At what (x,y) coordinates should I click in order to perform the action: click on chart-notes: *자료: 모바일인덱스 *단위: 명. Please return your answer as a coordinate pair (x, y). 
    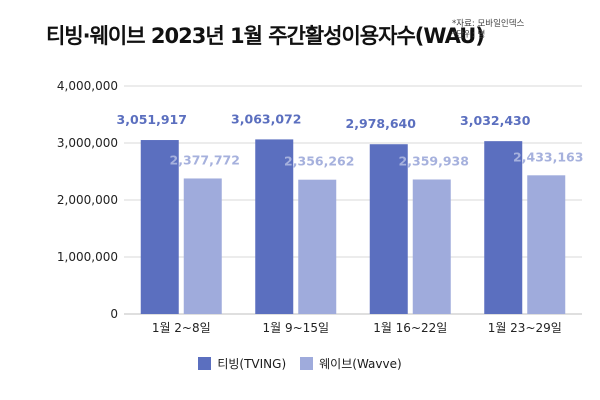
    Looking at the image, I should click on (488, 30).